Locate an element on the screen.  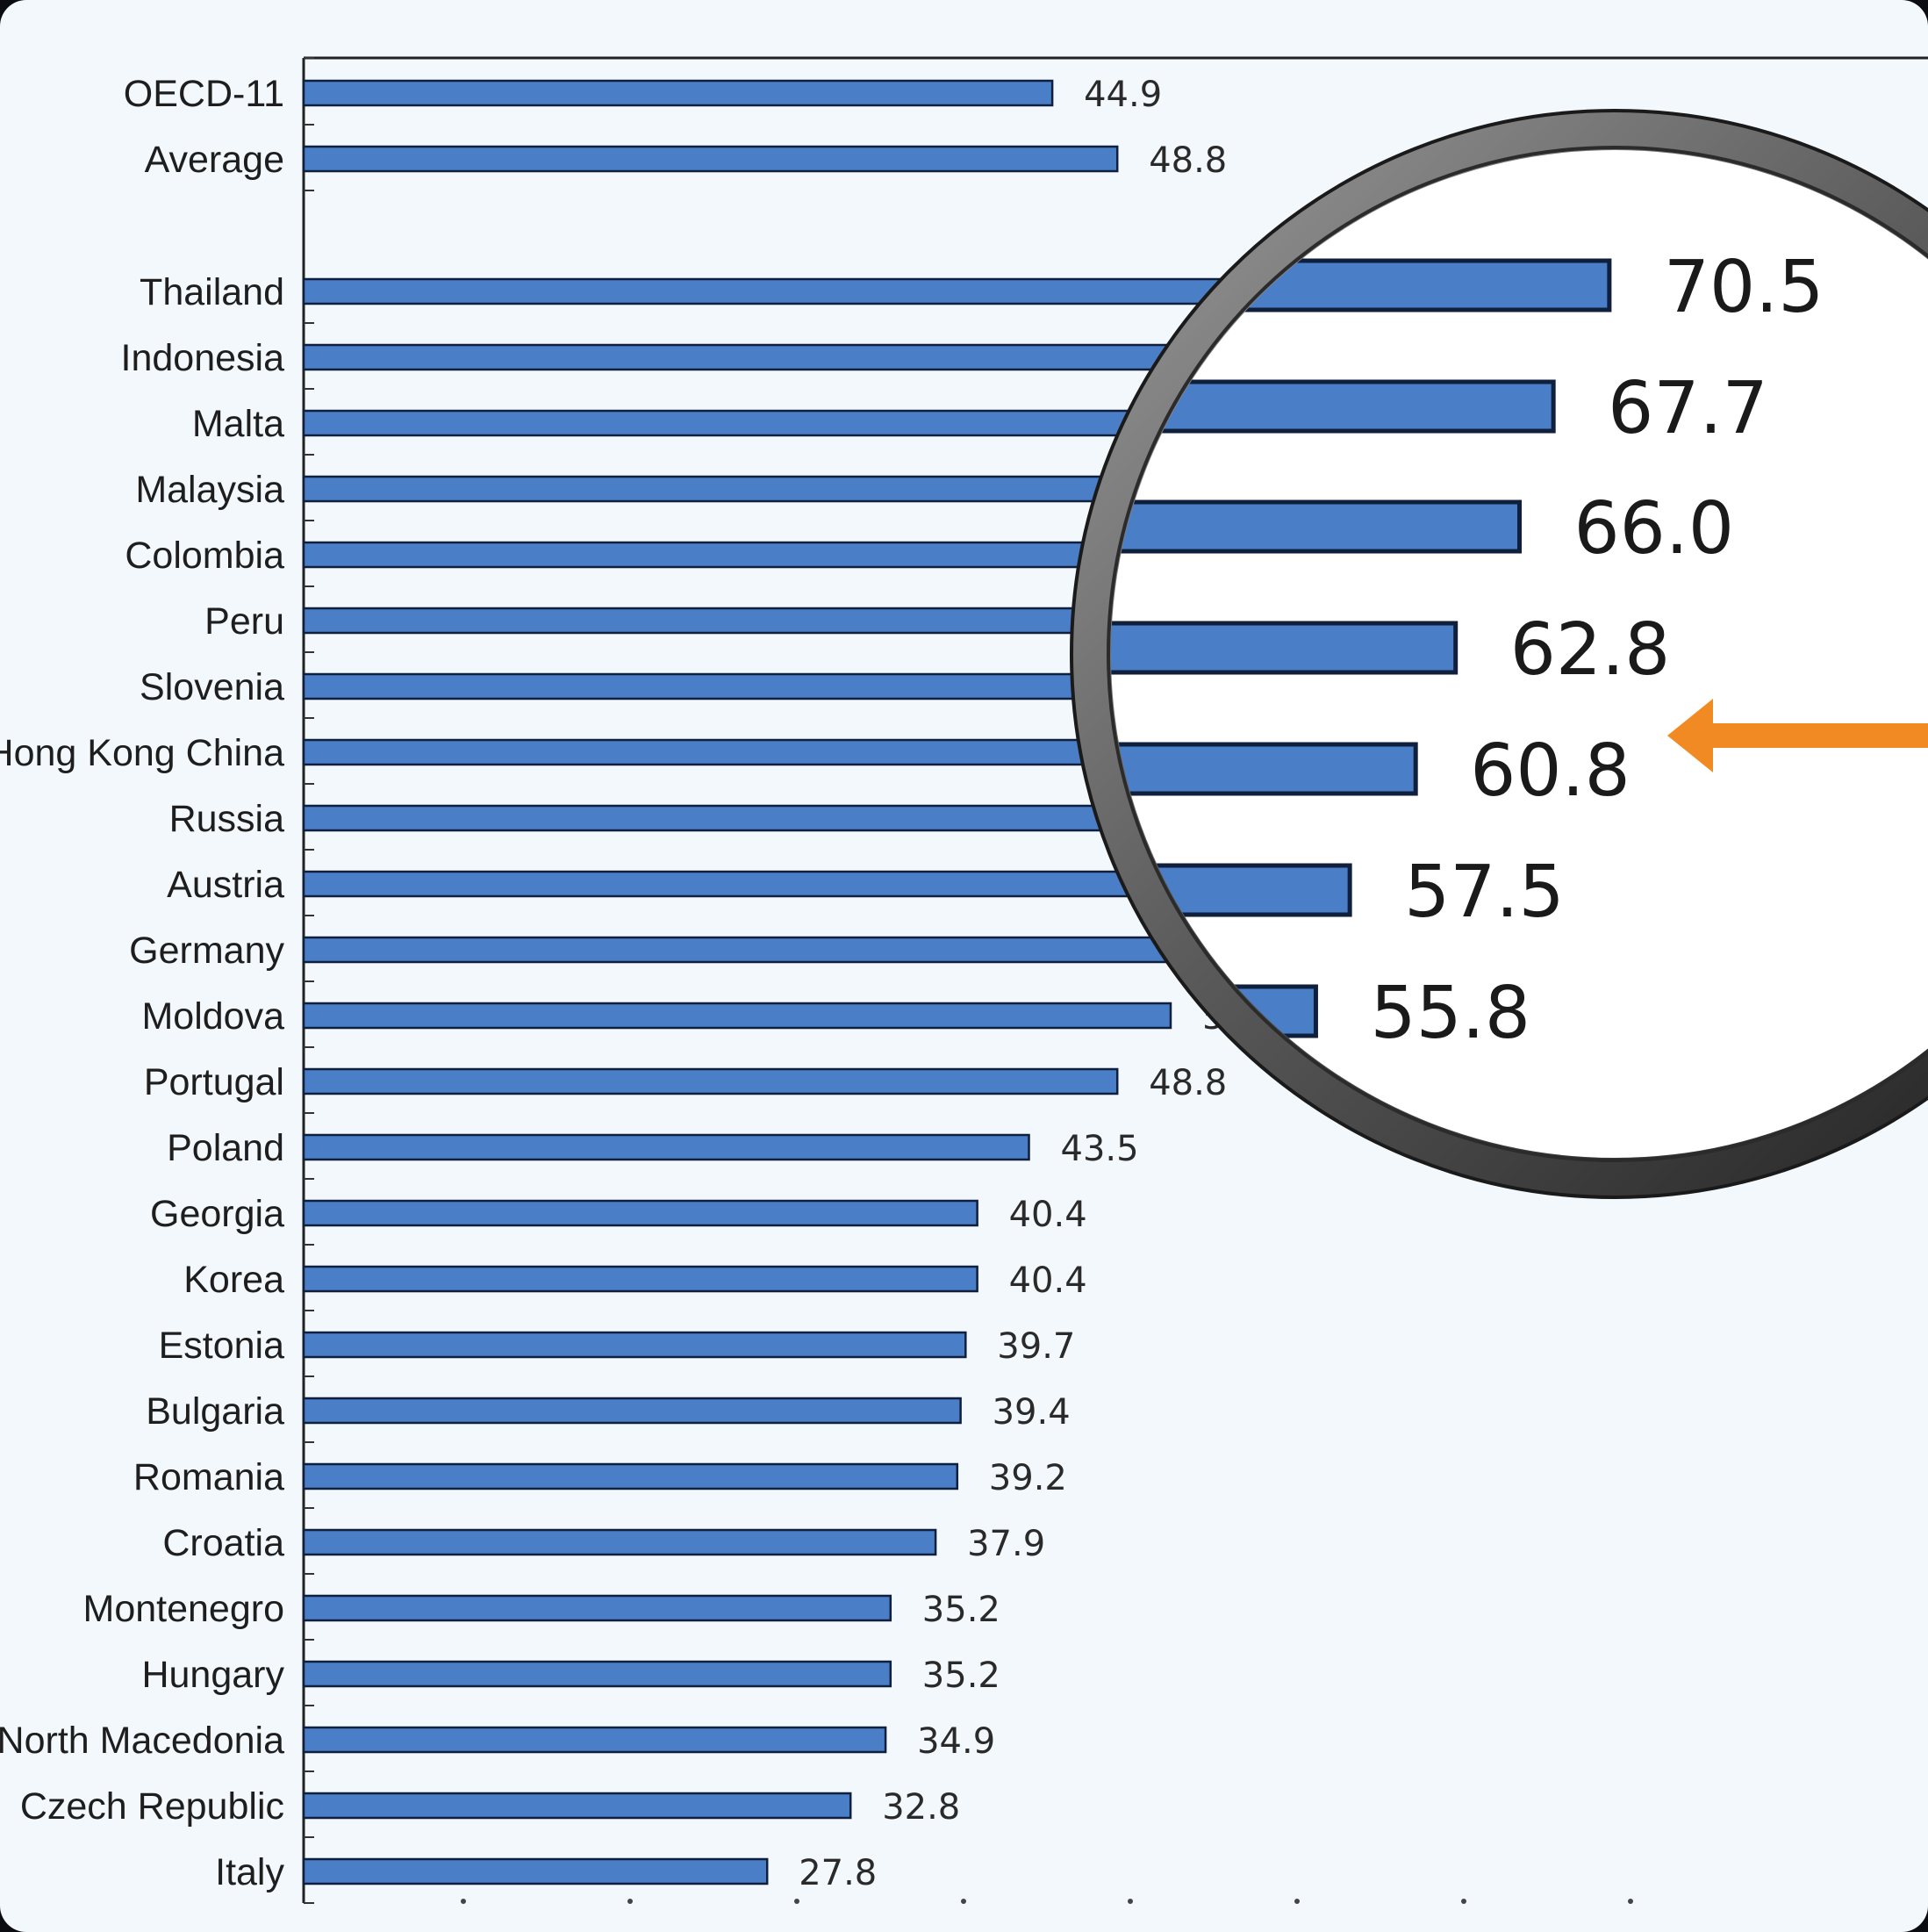
bar-estonia is located at coordinates (634, 1345).